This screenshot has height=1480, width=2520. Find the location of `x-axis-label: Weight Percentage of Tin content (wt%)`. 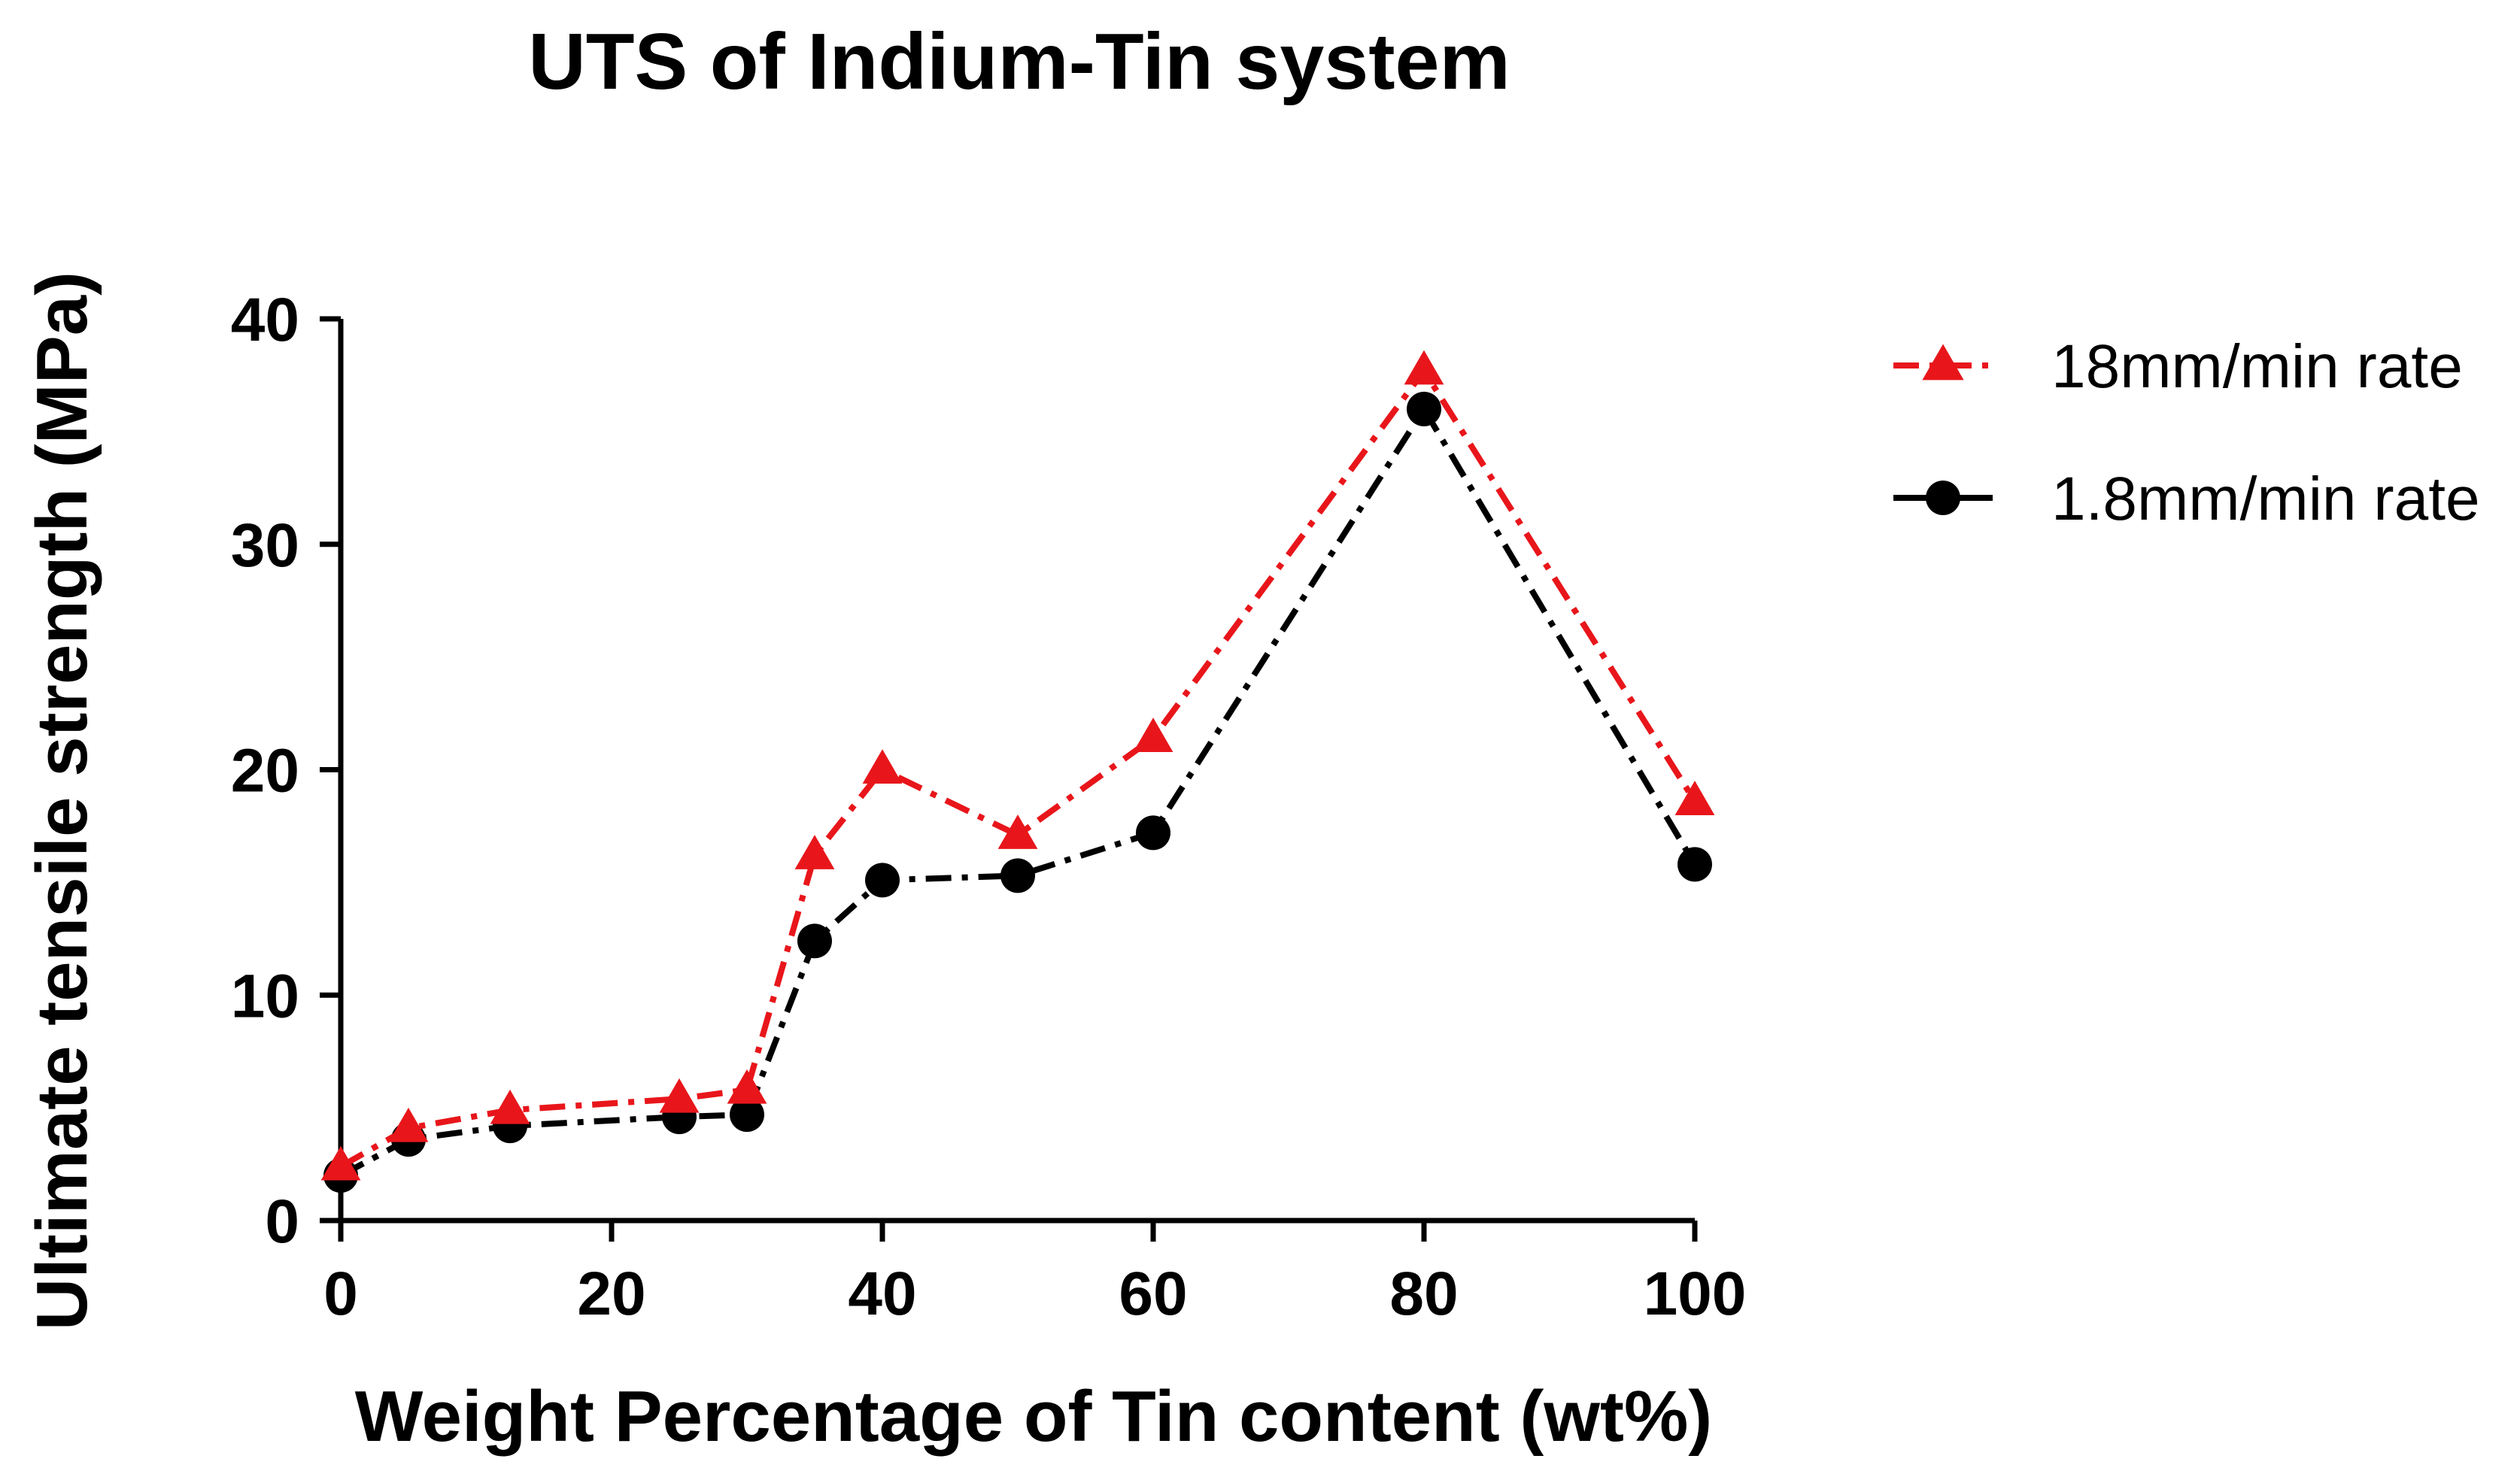

x-axis-label: Weight Percentage of Tin content (wt%) is located at coordinates (1034, 1416).